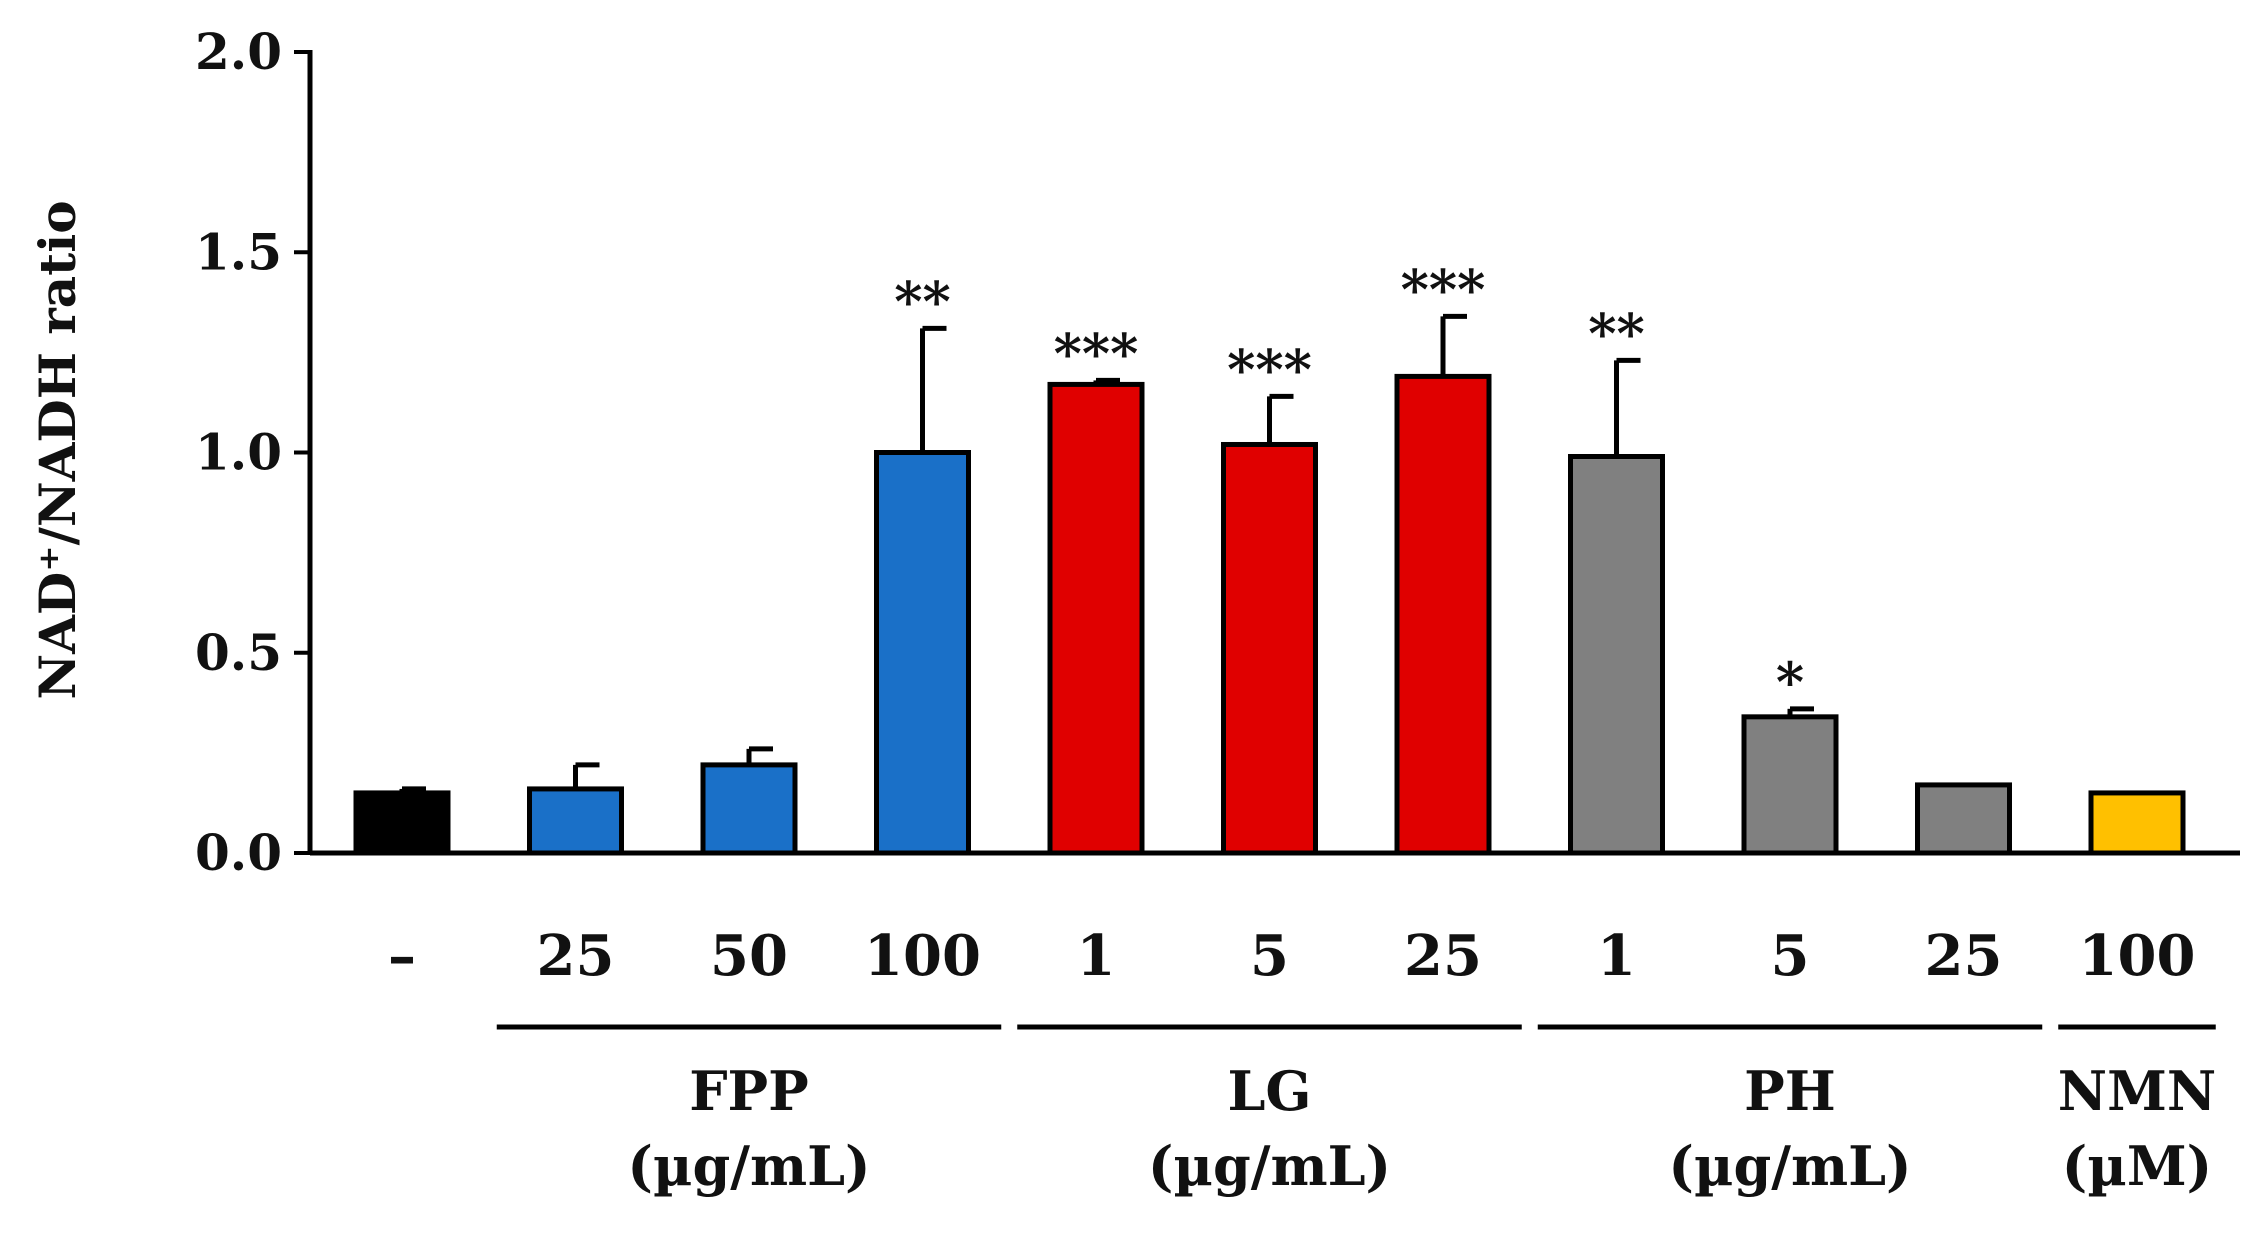 The image size is (2258, 1238). What do you see at coordinates (1790, 1091) in the screenshot?
I see `group-name: PH` at bounding box center [1790, 1091].